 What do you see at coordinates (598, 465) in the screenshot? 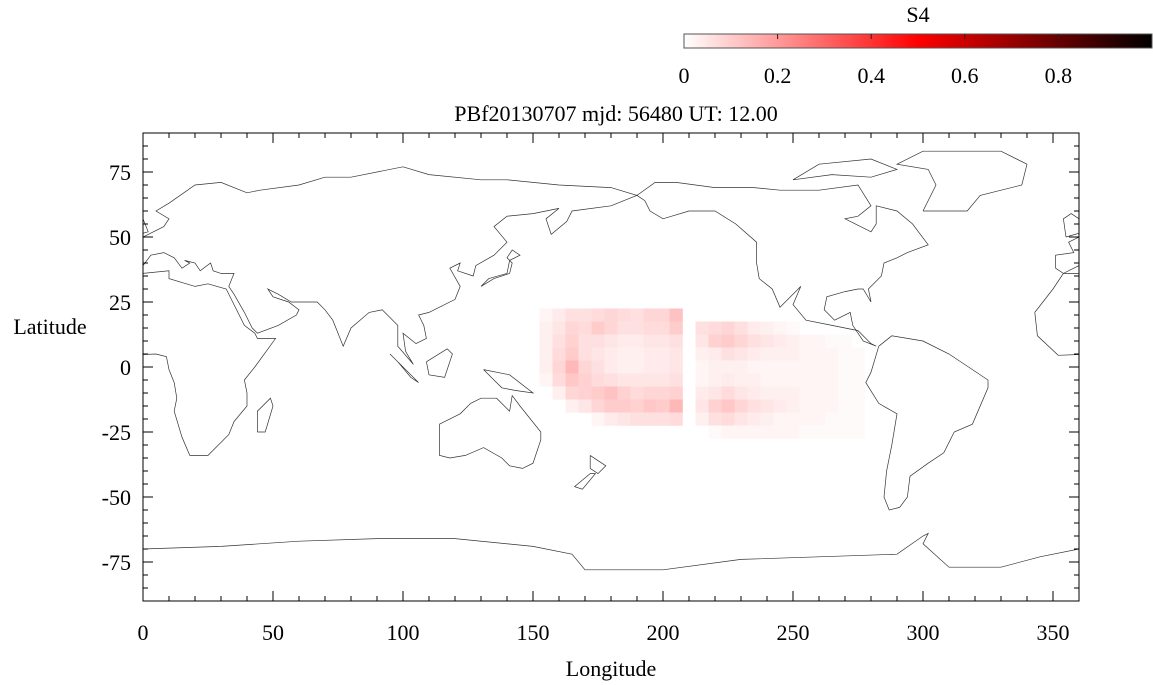
I see `coastline-nz_n` at bounding box center [598, 465].